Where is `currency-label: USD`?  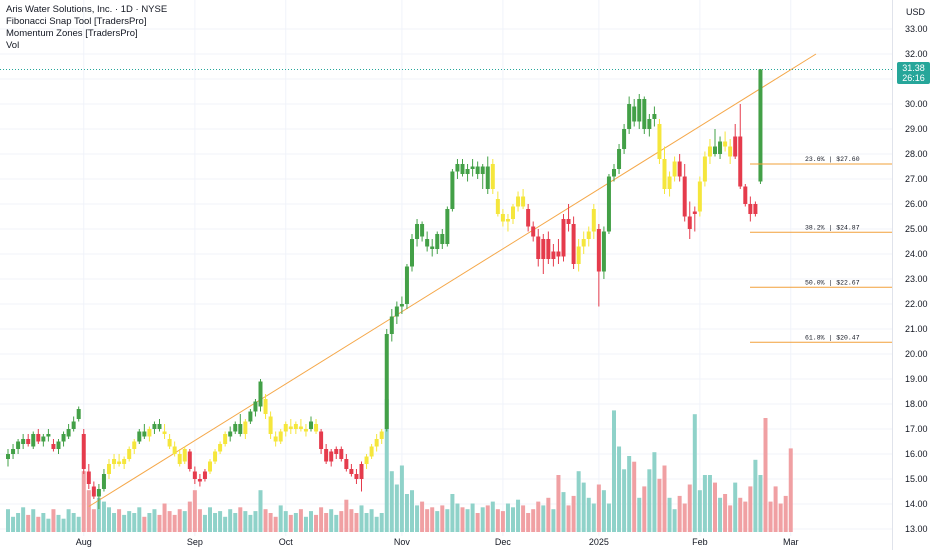 currency-label: USD is located at coordinates (916, 12).